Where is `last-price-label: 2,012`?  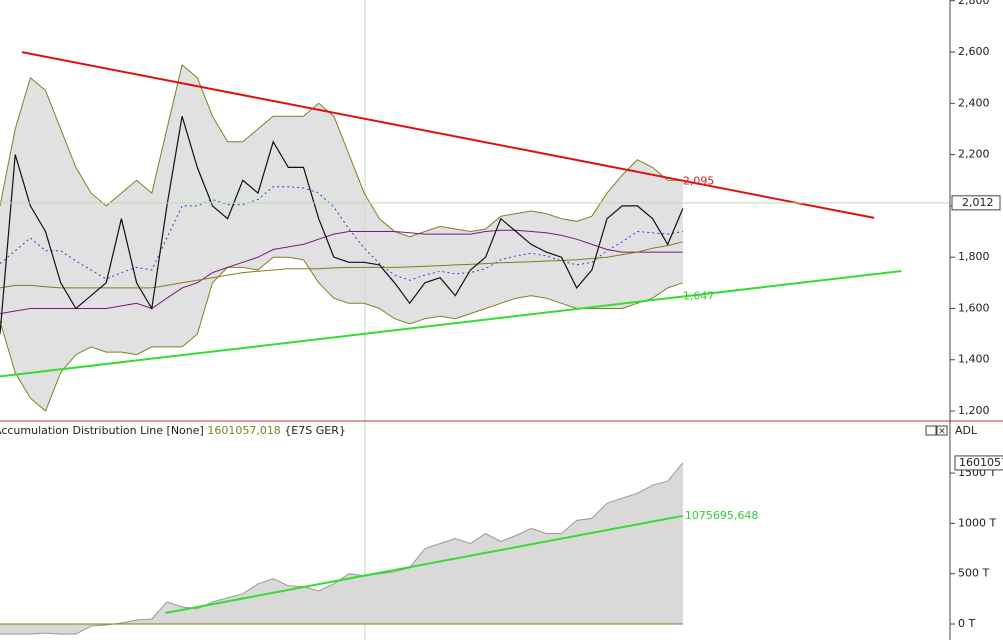
last-price-label: 2,012 is located at coordinates (978, 202).